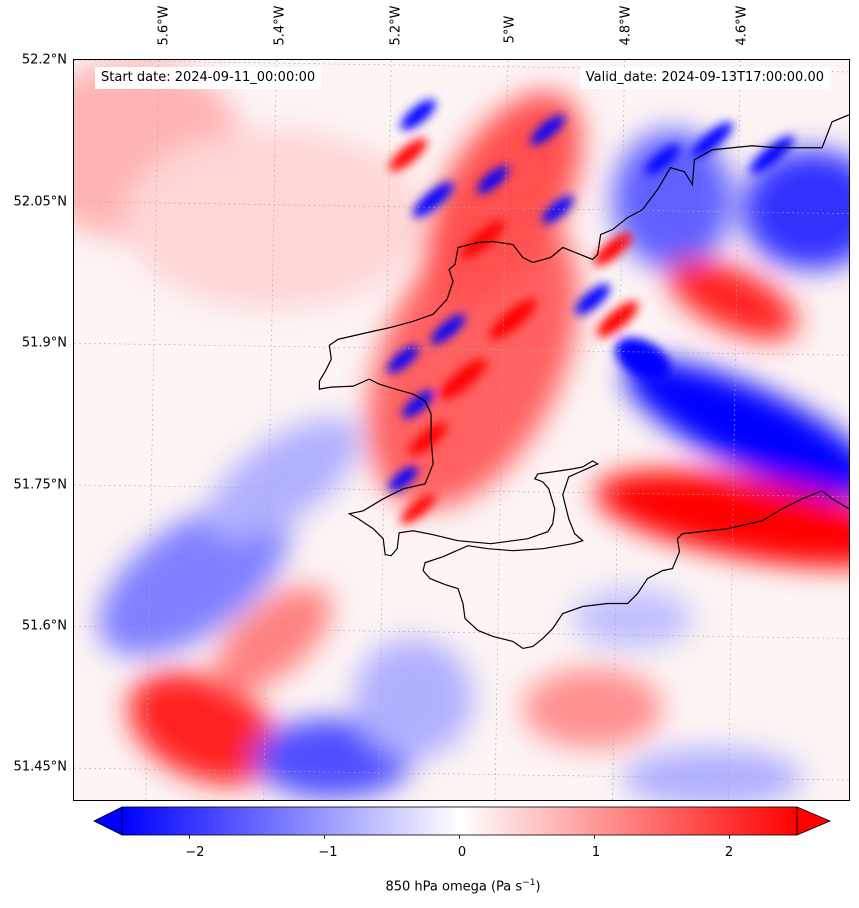  I want to click on colorbar-tick-label: 1, so click(596, 852).